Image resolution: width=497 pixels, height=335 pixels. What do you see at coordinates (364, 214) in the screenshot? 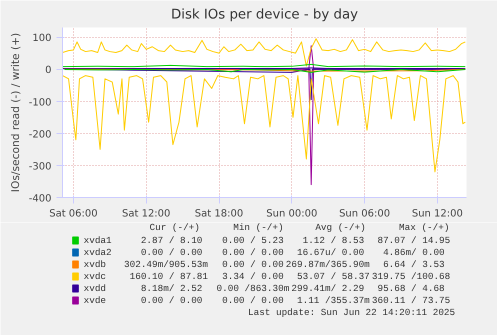
I see `x-tick-label: Sun 06:00` at bounding box center [364, 214].